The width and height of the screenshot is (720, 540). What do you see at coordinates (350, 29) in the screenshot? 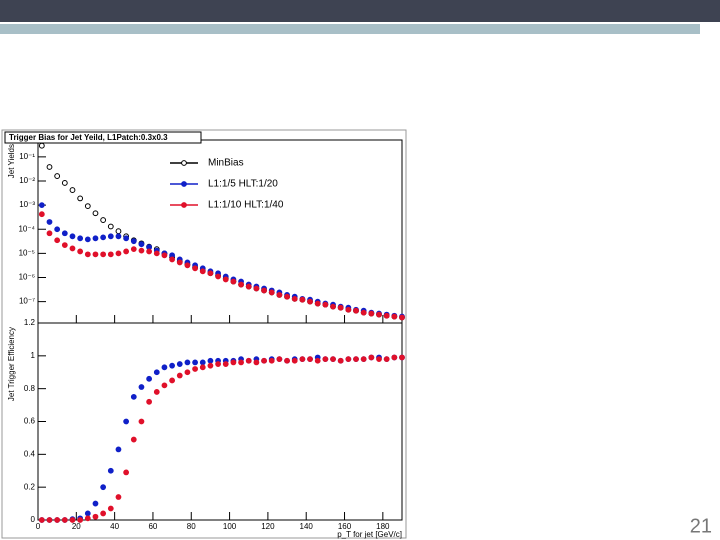
I see `header-stripe` at bounding box center [350, 29].